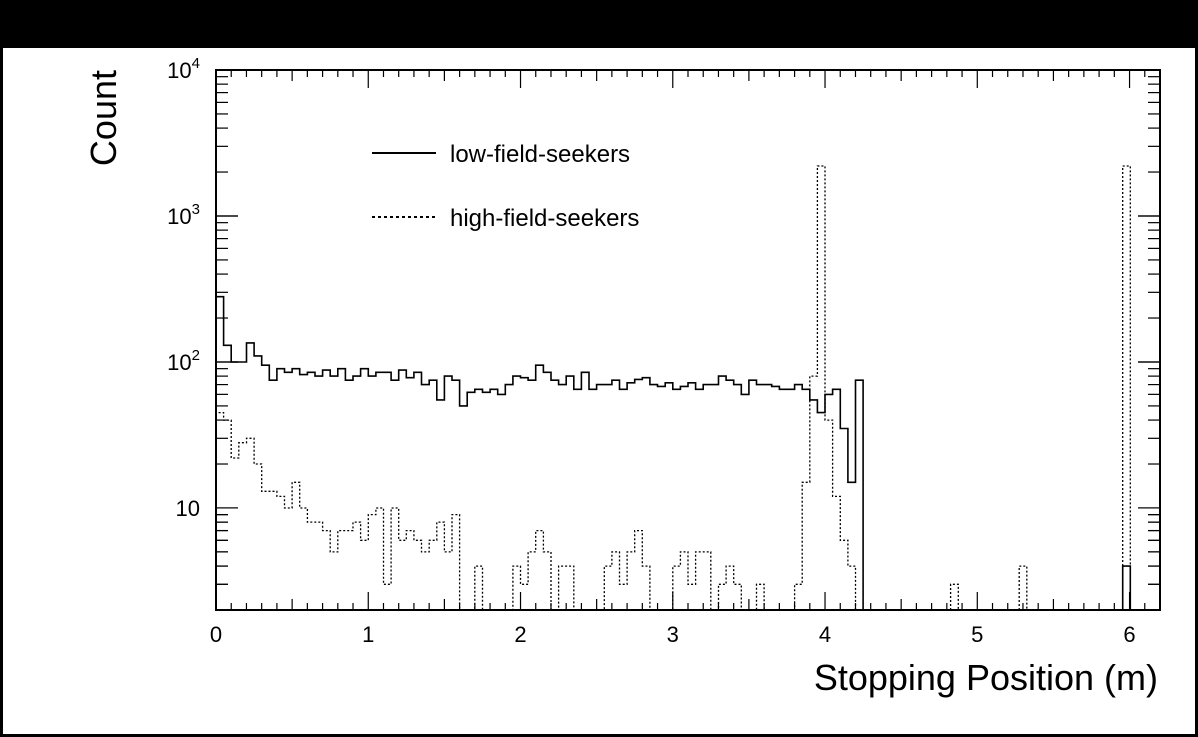 The width and height of the screenshot is (1198, 737). Describe the element at coordinates (520, 634) in the screenshot. I see `x-tick-label: 2` at that location.